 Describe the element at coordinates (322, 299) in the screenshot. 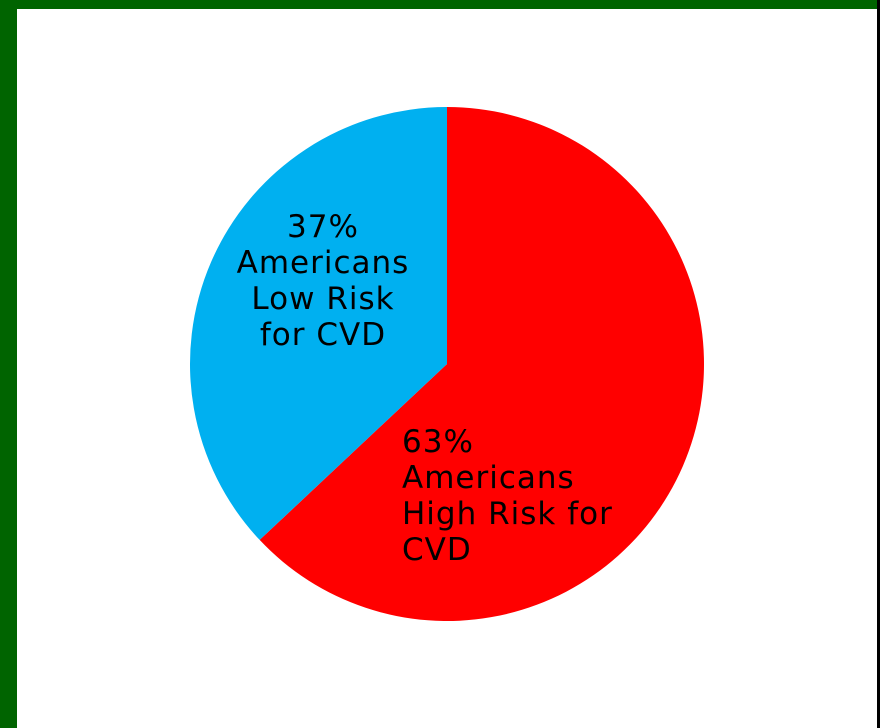

I see `slice-label-line: Low Risk` at that location.